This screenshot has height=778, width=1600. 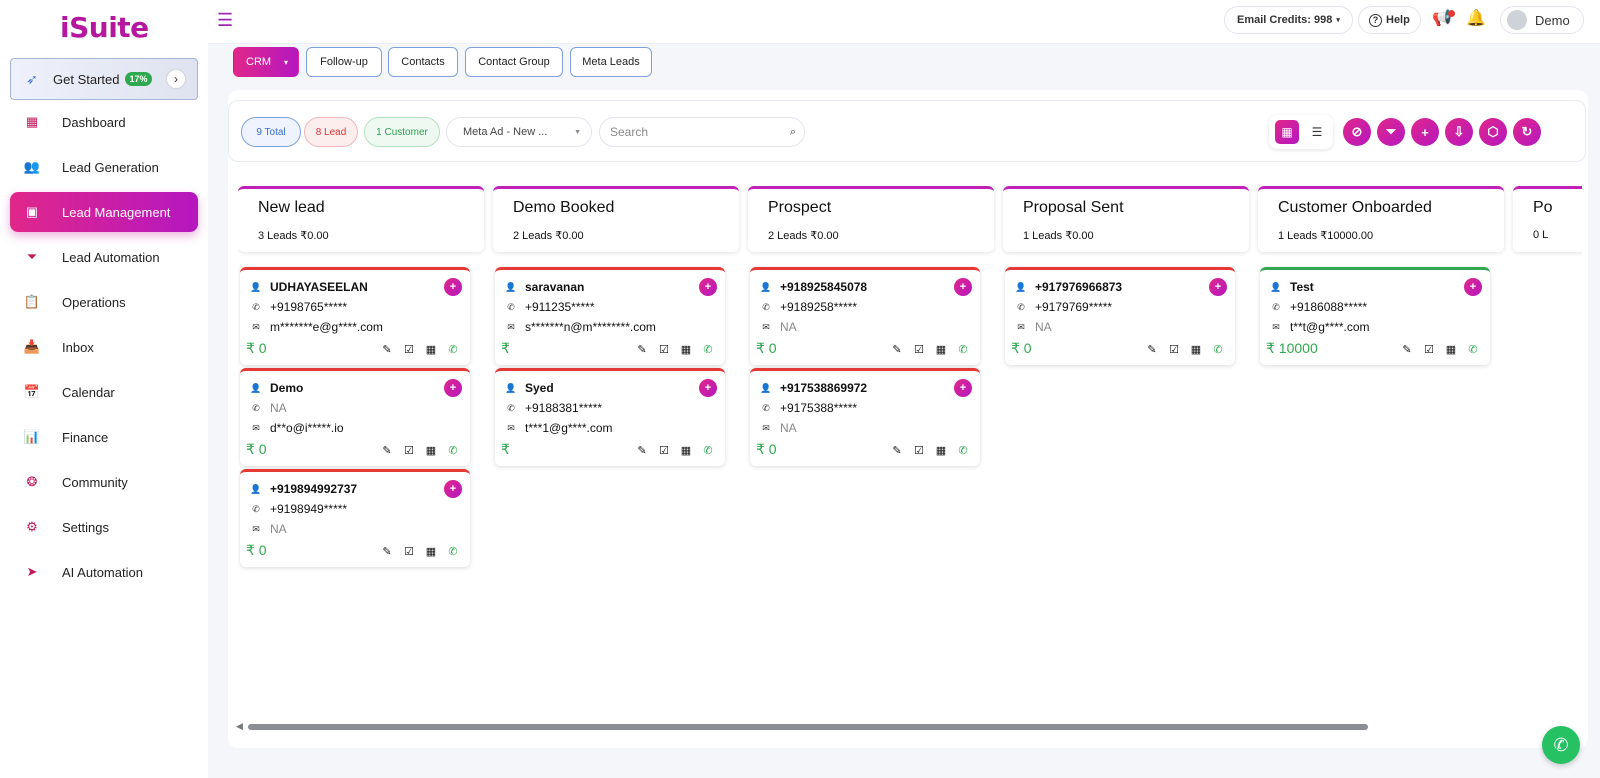 I want to click on list-view-icon: ☰, so click(x=1317, y=132).